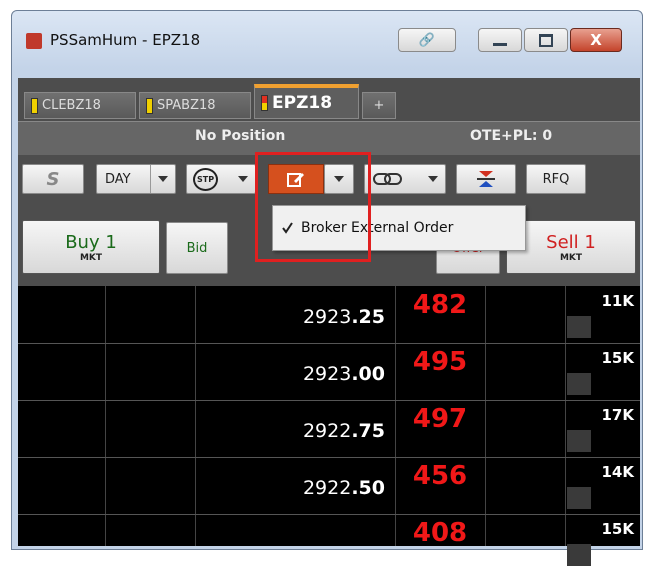 The height and width of the screenshot is (566, 647). I want to click on menu-item: Broker External Order, so click(377, 228).